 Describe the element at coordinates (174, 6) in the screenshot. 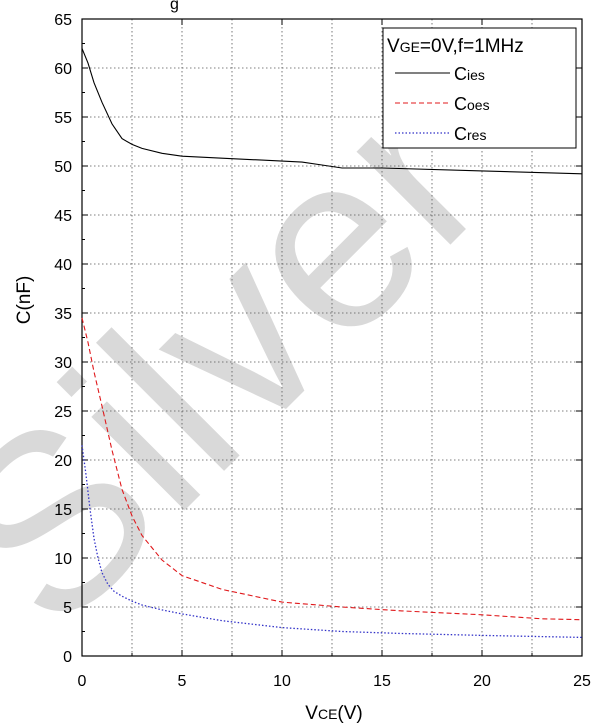

I see `chart-title-fragment: g` at that location.